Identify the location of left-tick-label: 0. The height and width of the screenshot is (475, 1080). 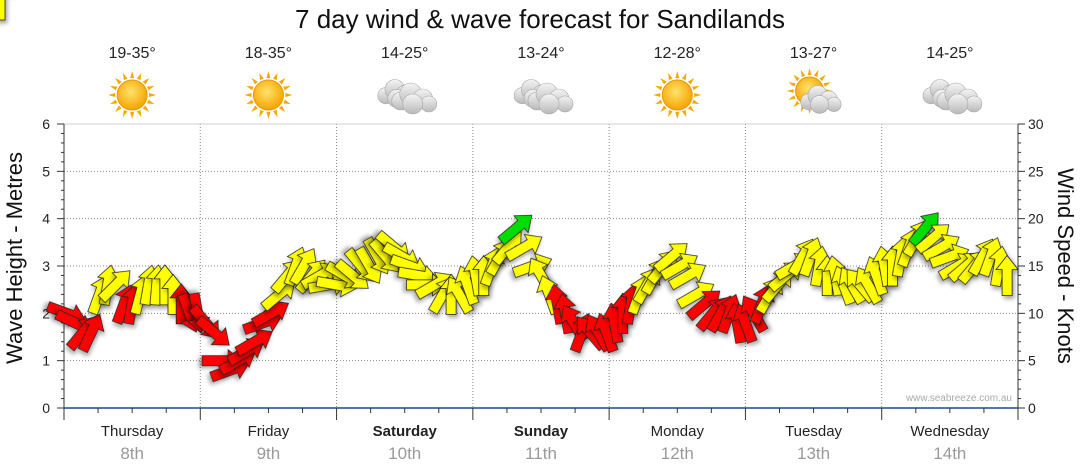
(46, 408).